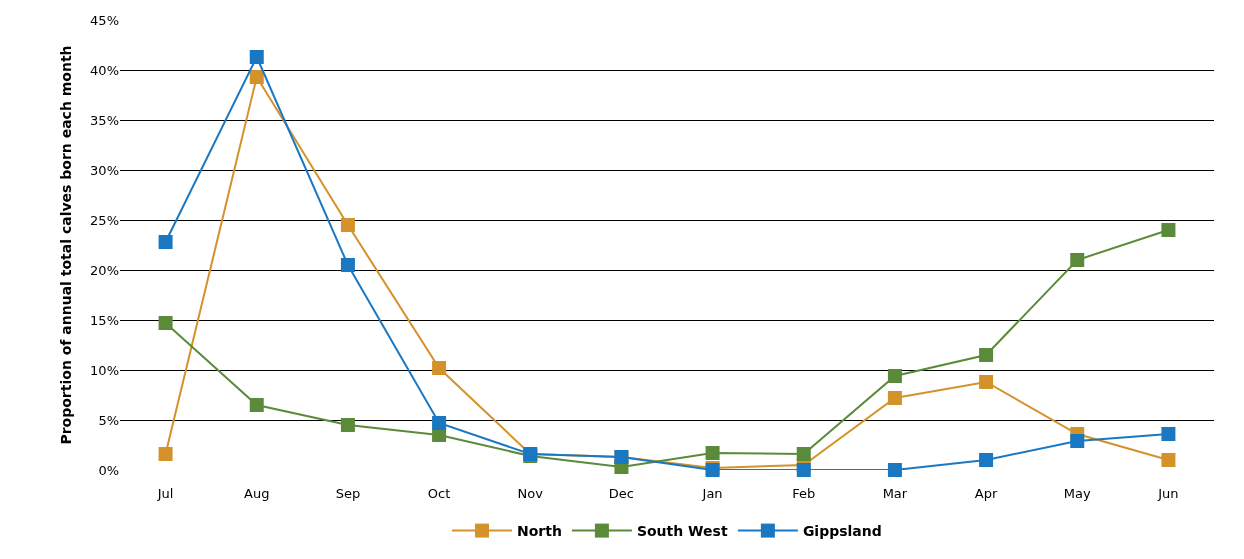 The image size is (1244, 559). What do you see at coordinates (804, 493) in the screenshot?
I see `x-tick-label: Feb` at bounding box center [804, 493].